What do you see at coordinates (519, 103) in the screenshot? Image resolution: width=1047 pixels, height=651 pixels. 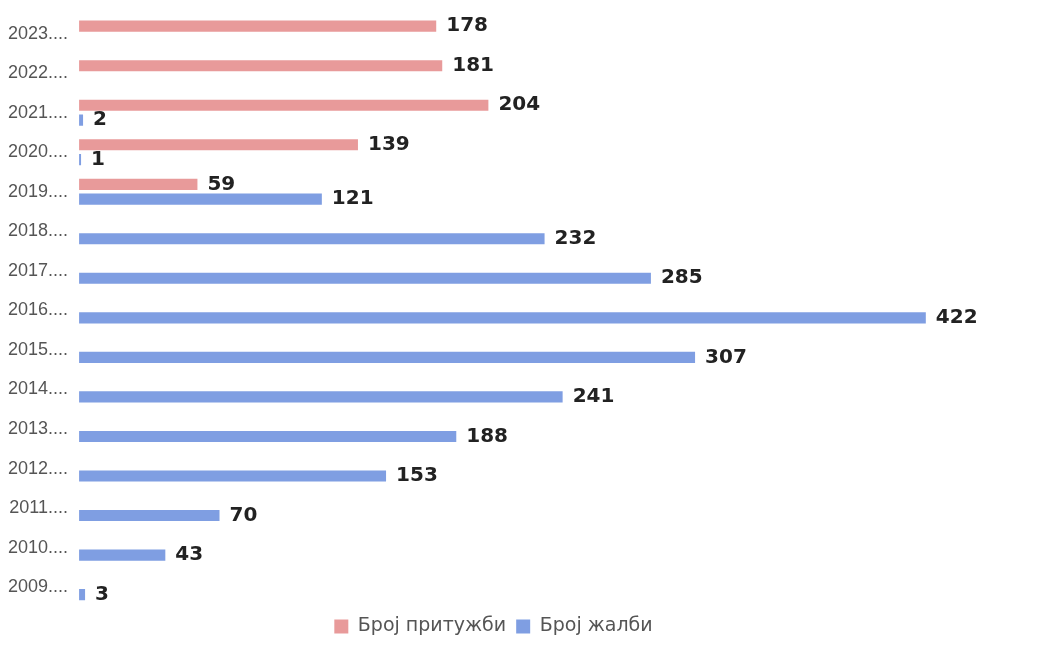 I see `data-label: 204` at bounding box center [519, 103].